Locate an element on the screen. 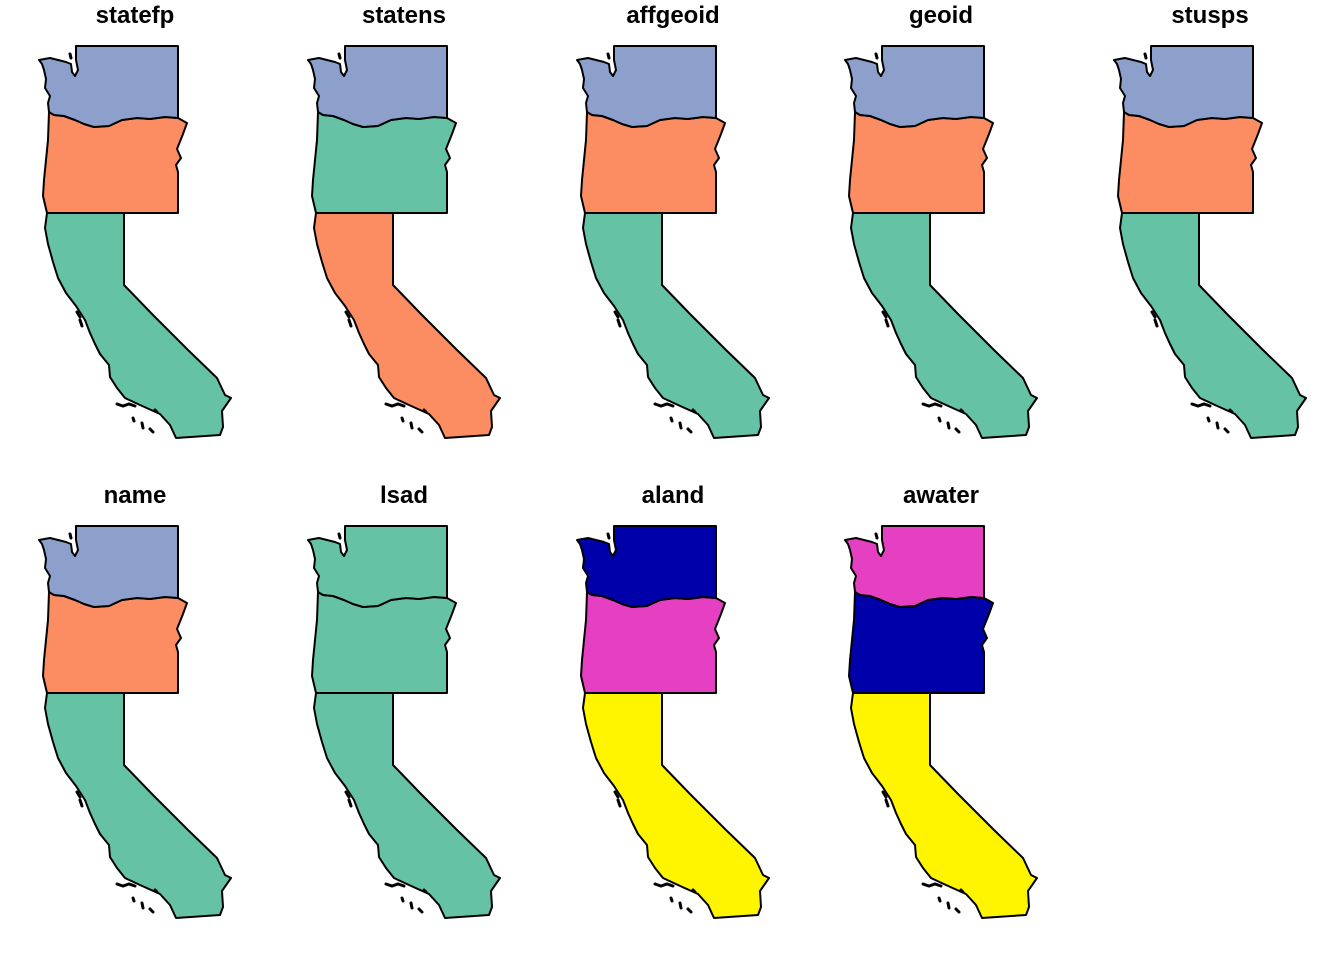  panel-title: geoid is located at coordinates (941, 15).